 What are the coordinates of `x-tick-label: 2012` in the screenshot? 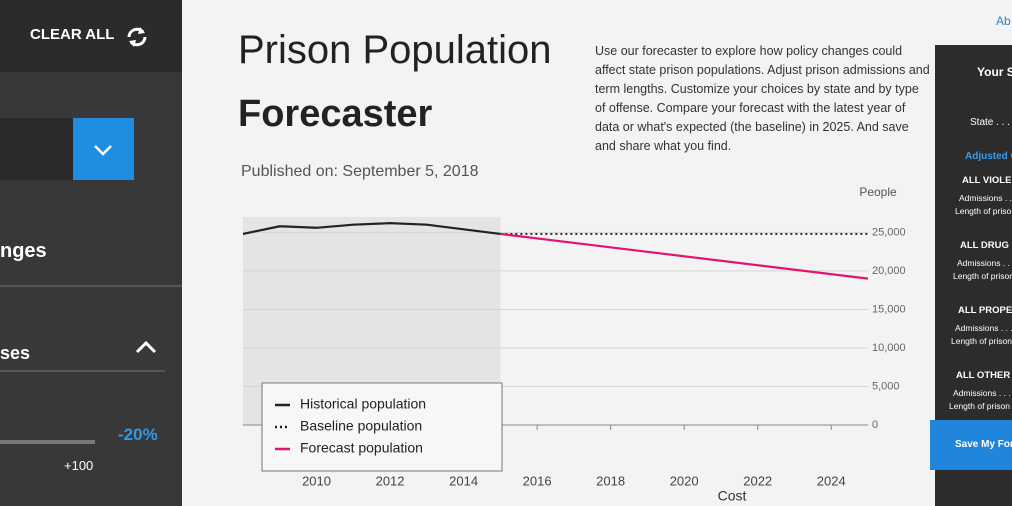 It's located at (390, 480).